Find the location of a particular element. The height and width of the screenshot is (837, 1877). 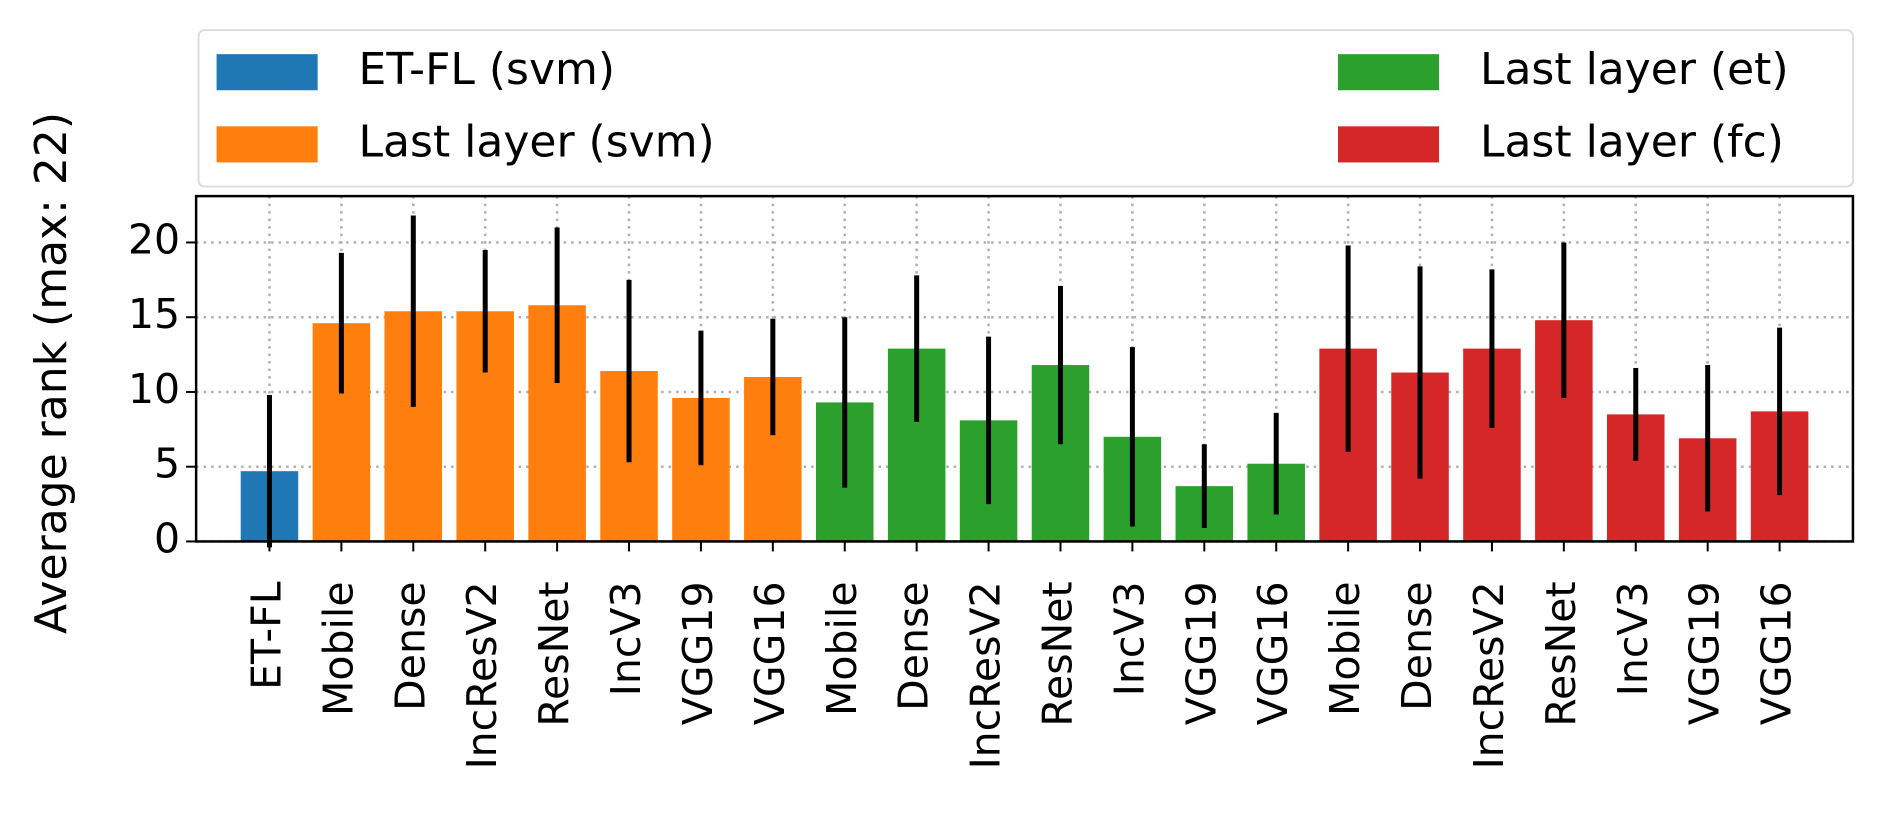

y-tick-label: 0 is located at coordinates (167, 538).